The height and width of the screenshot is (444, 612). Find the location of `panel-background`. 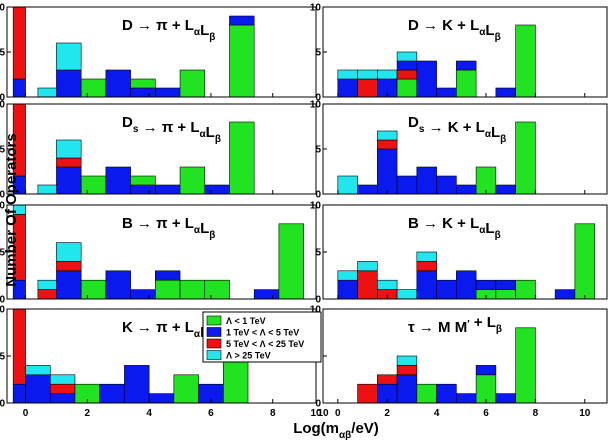

panel-background is located at coordinates (161, 149).